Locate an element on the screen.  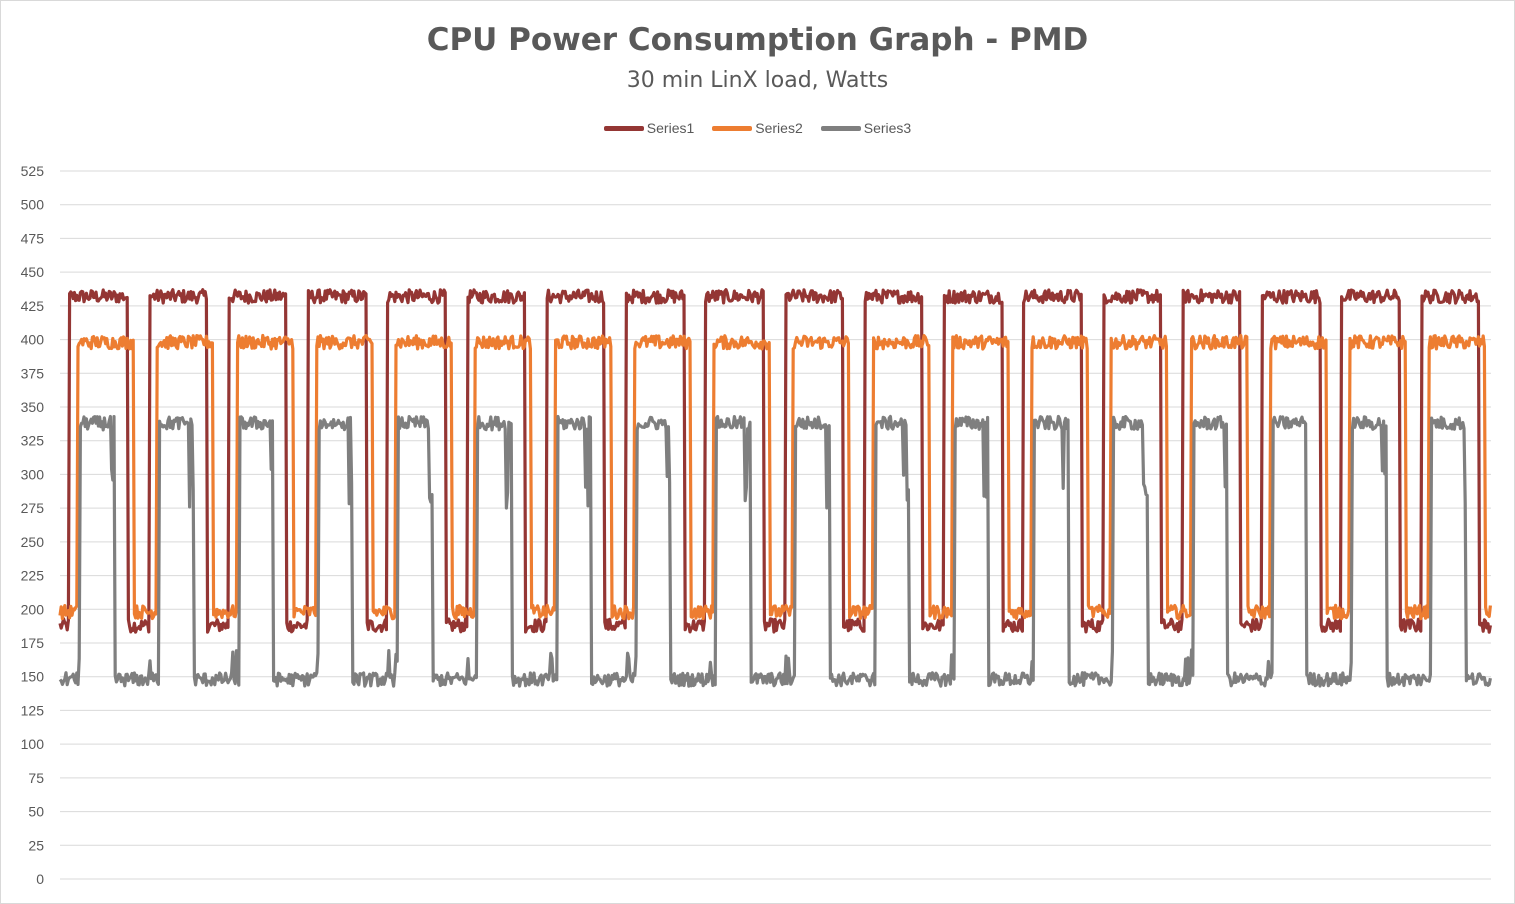
y-tick-label: 225 is located at coordinates (33, 576).